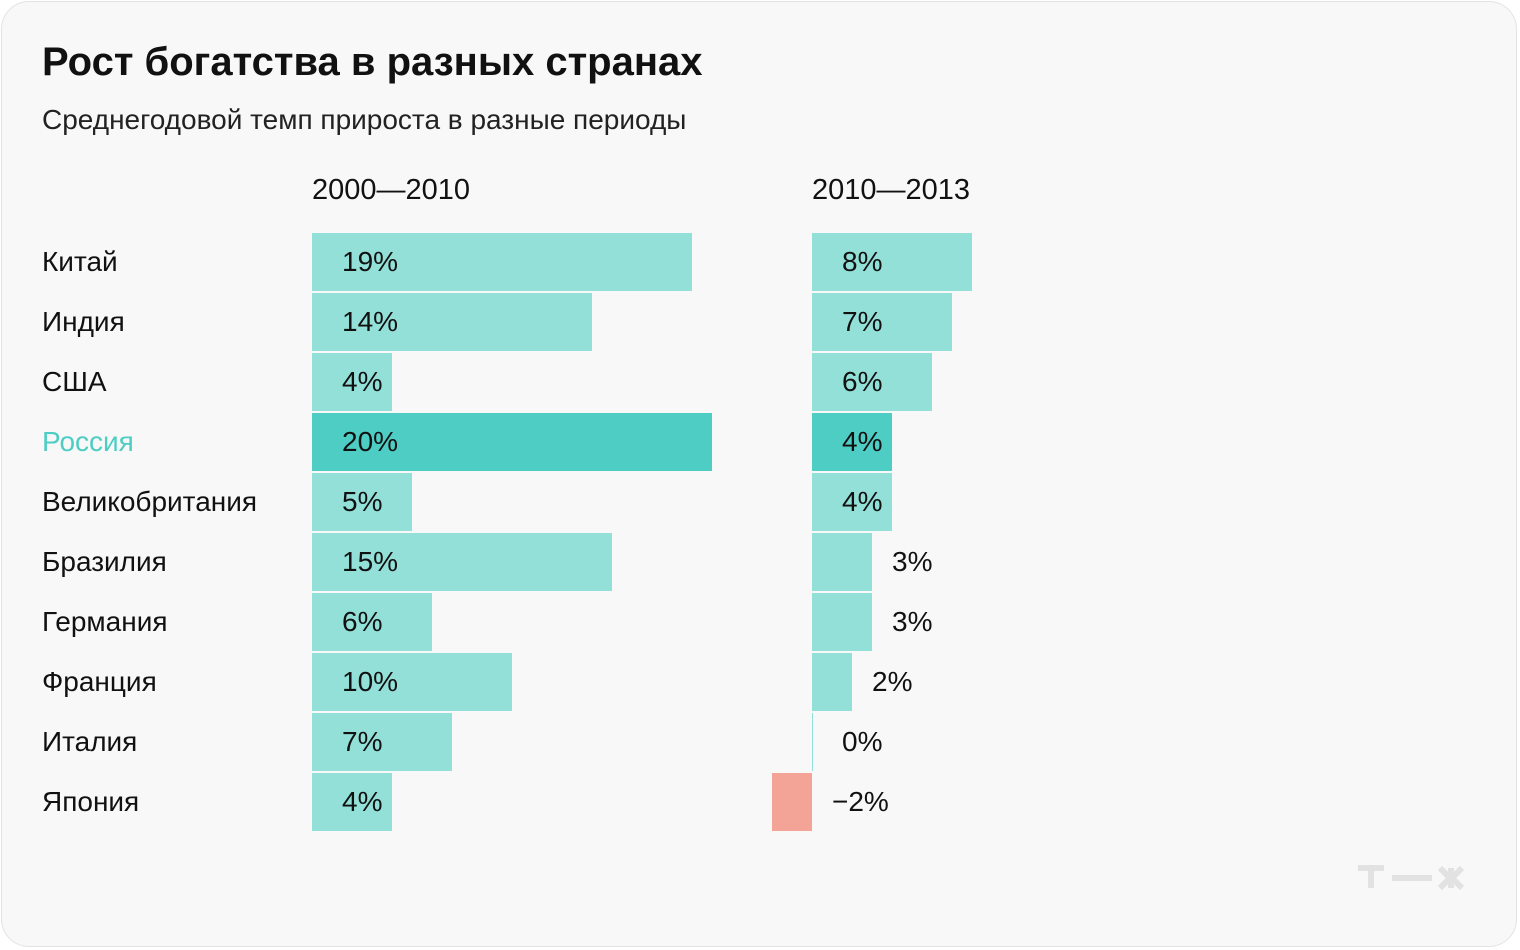  Describe the element at coordinates (370, 321) in the screenshot. I see `data-label: 14%` at that location.